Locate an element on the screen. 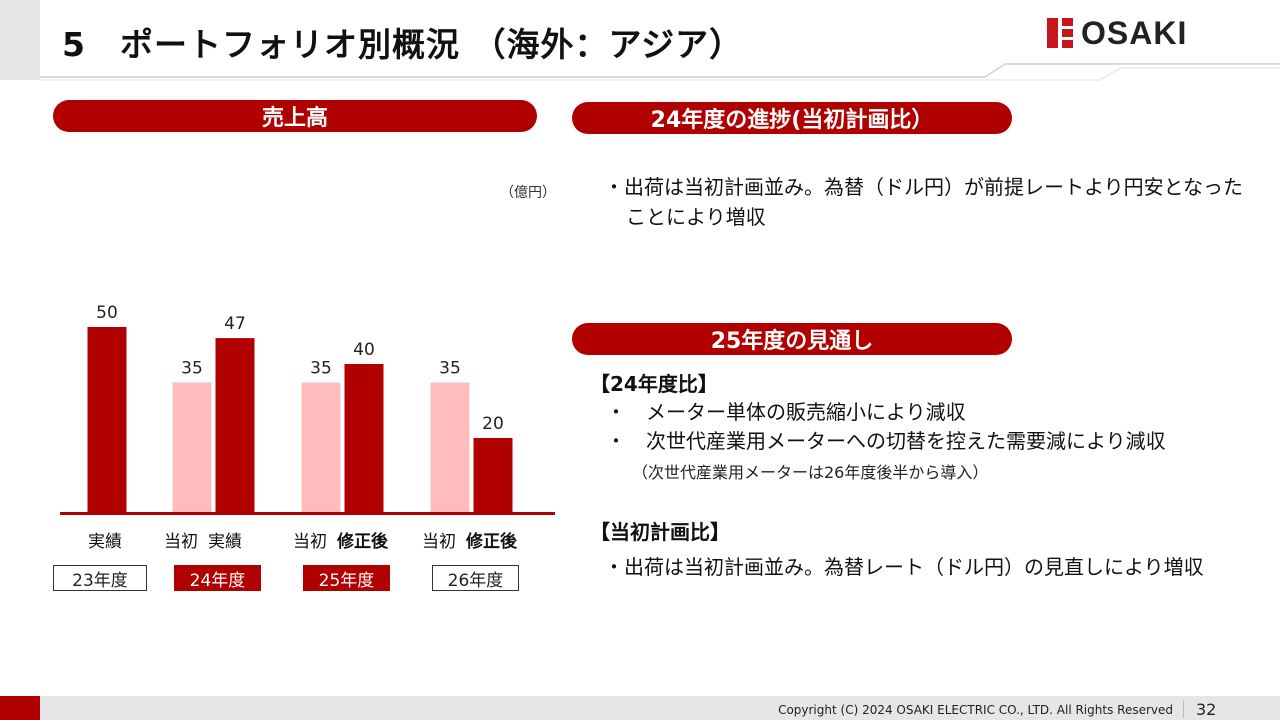 The image size is (1280, 720). year-box-2: 25年度 is located at coordinates (346, 578).